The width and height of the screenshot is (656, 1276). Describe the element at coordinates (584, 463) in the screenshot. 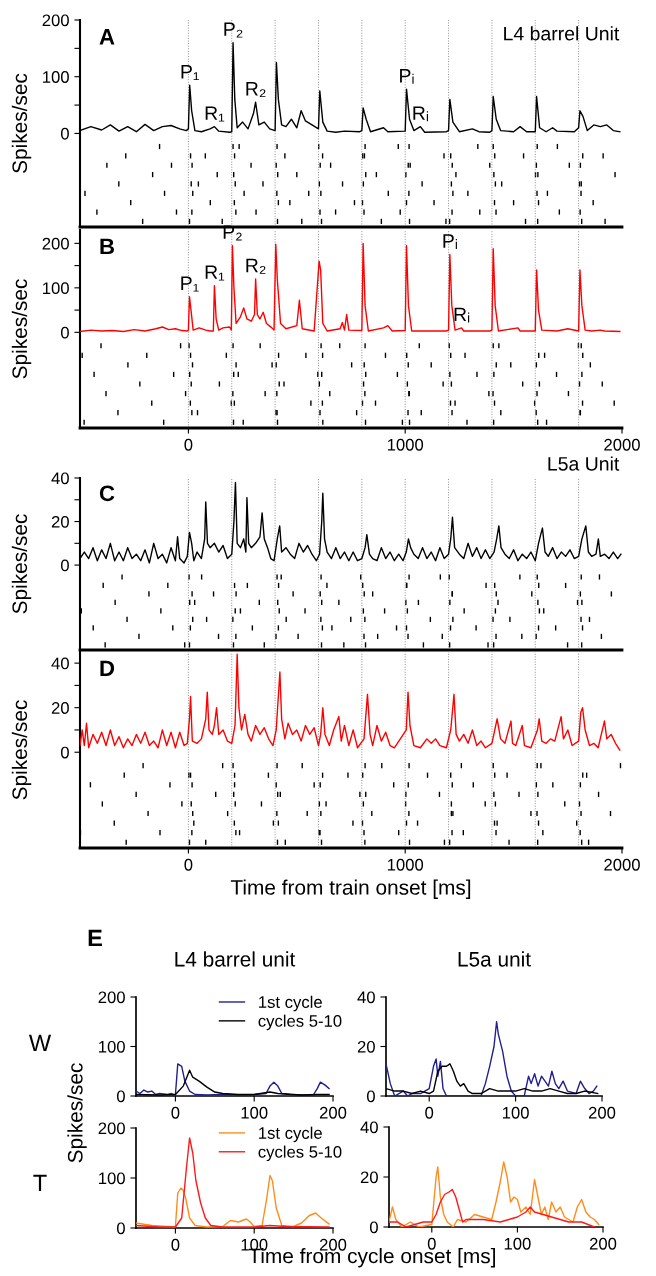

I see `chart-subtitle: L5a Unit` at that location.